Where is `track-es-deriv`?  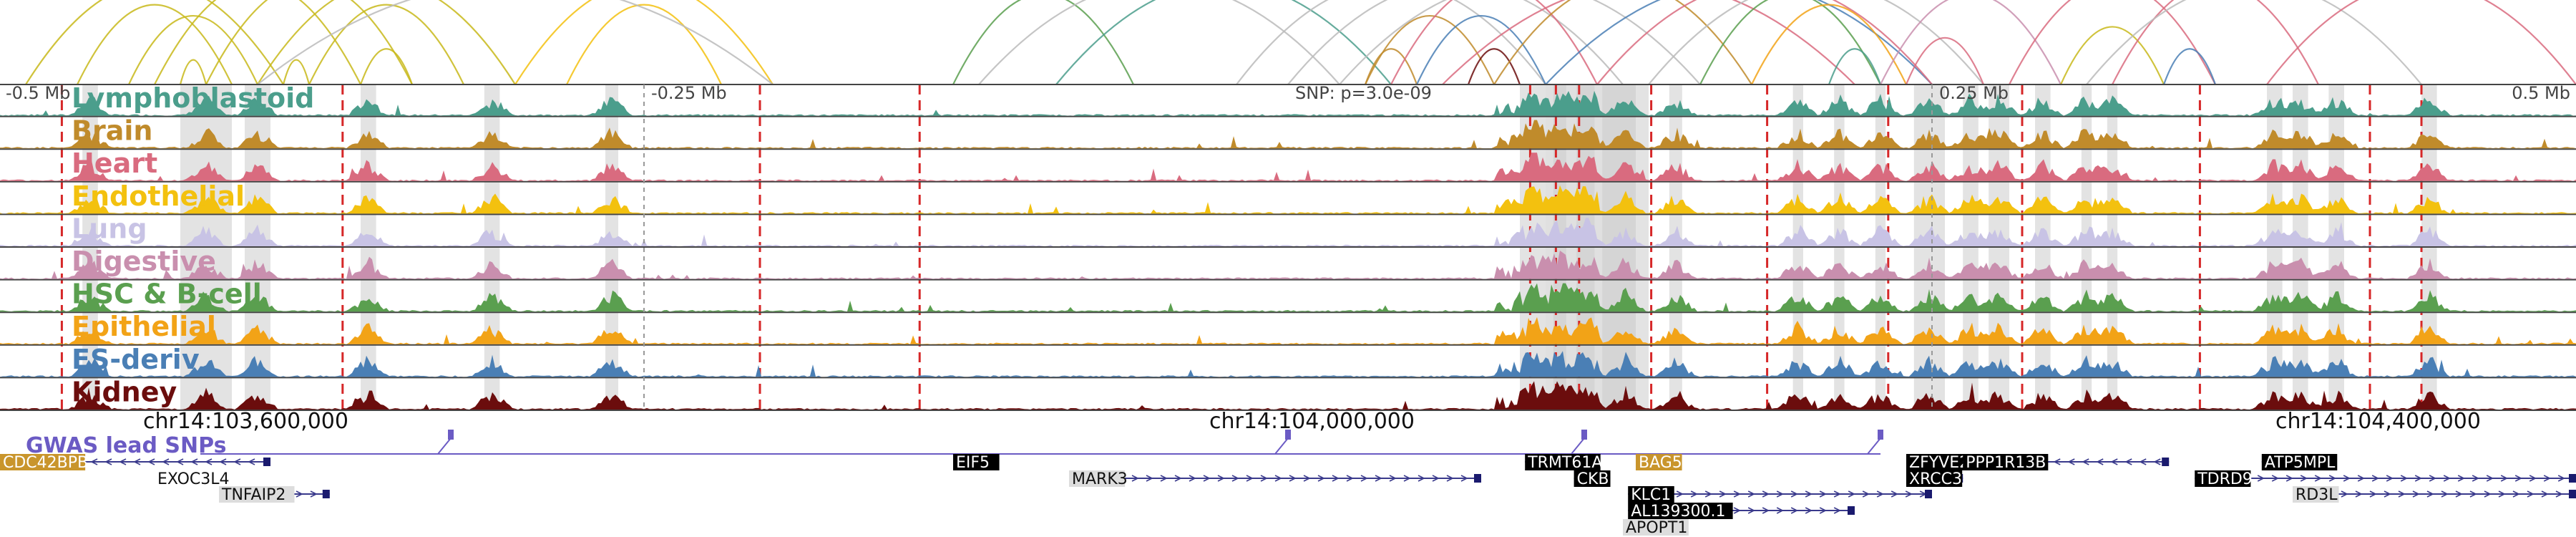 track-es-deriv is located at coordinates (1288, 365).